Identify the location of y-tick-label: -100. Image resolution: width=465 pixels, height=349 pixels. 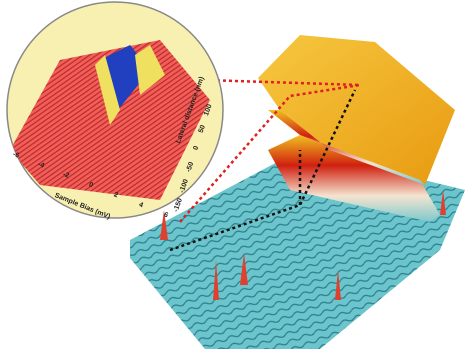
(184, 186).